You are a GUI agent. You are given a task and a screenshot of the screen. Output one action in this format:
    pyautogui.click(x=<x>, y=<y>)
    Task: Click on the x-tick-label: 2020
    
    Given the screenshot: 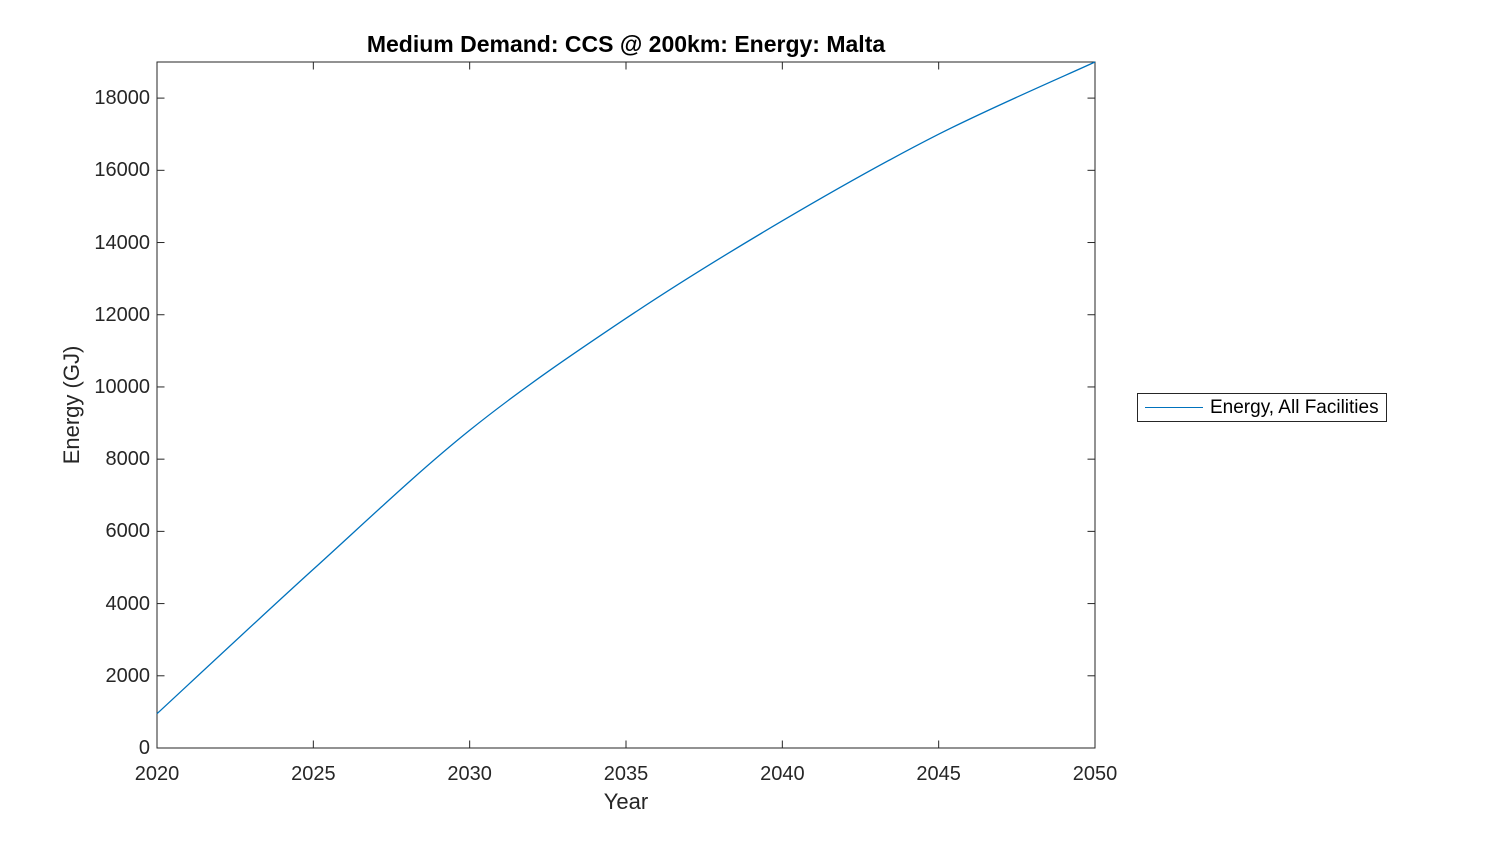 What is the action you would take?
    pyautogui.click(x=157, y=774)
    